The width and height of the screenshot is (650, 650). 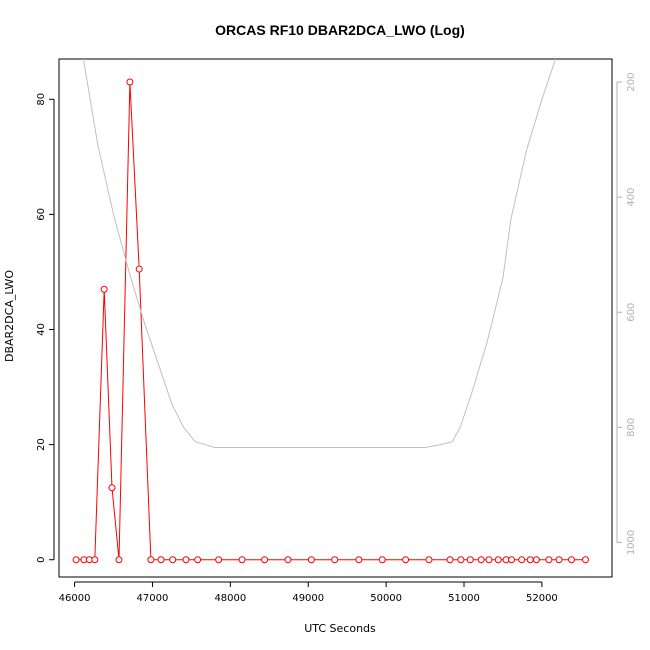 What do you see at coordinates (631, 542) in the screenshot?
I see `y2-tick-label: 1000` at bounding box center [631, 542].